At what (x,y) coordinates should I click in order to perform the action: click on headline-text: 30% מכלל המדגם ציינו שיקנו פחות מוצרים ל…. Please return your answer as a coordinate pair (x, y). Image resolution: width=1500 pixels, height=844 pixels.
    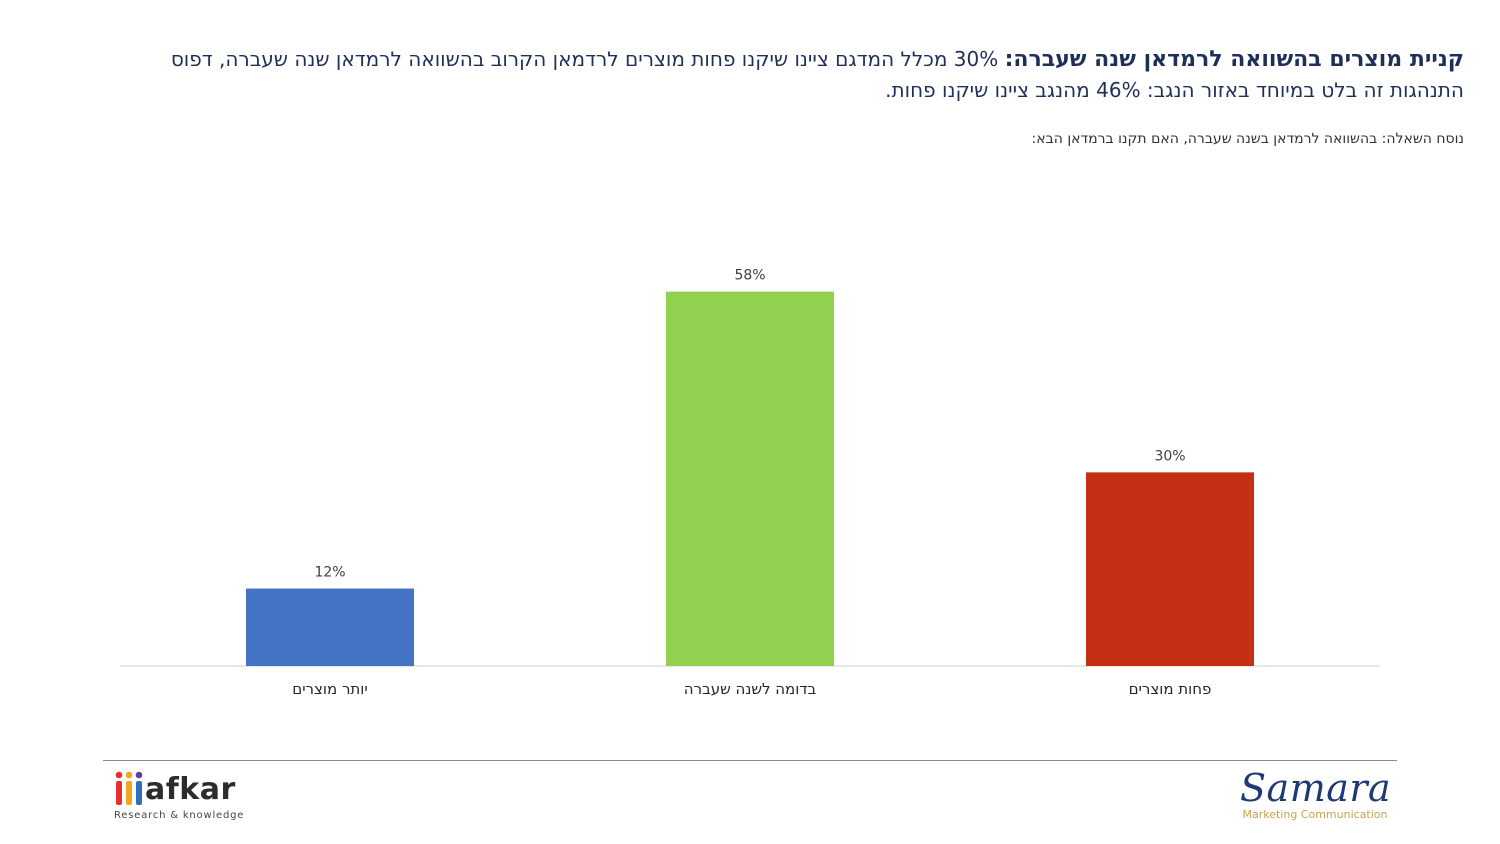
    Looking at the image, I should click on (817, 74).